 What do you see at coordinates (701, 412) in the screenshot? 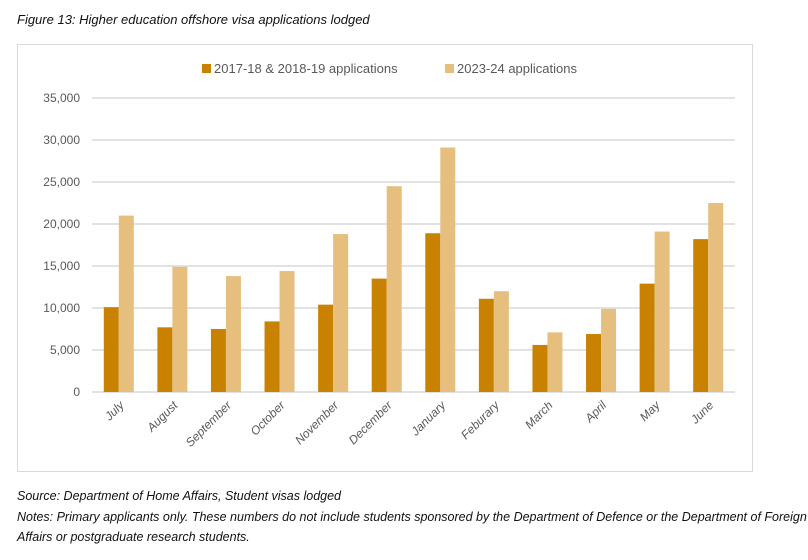
I see `x-tick-label: June` at bounding box center [701, 412].